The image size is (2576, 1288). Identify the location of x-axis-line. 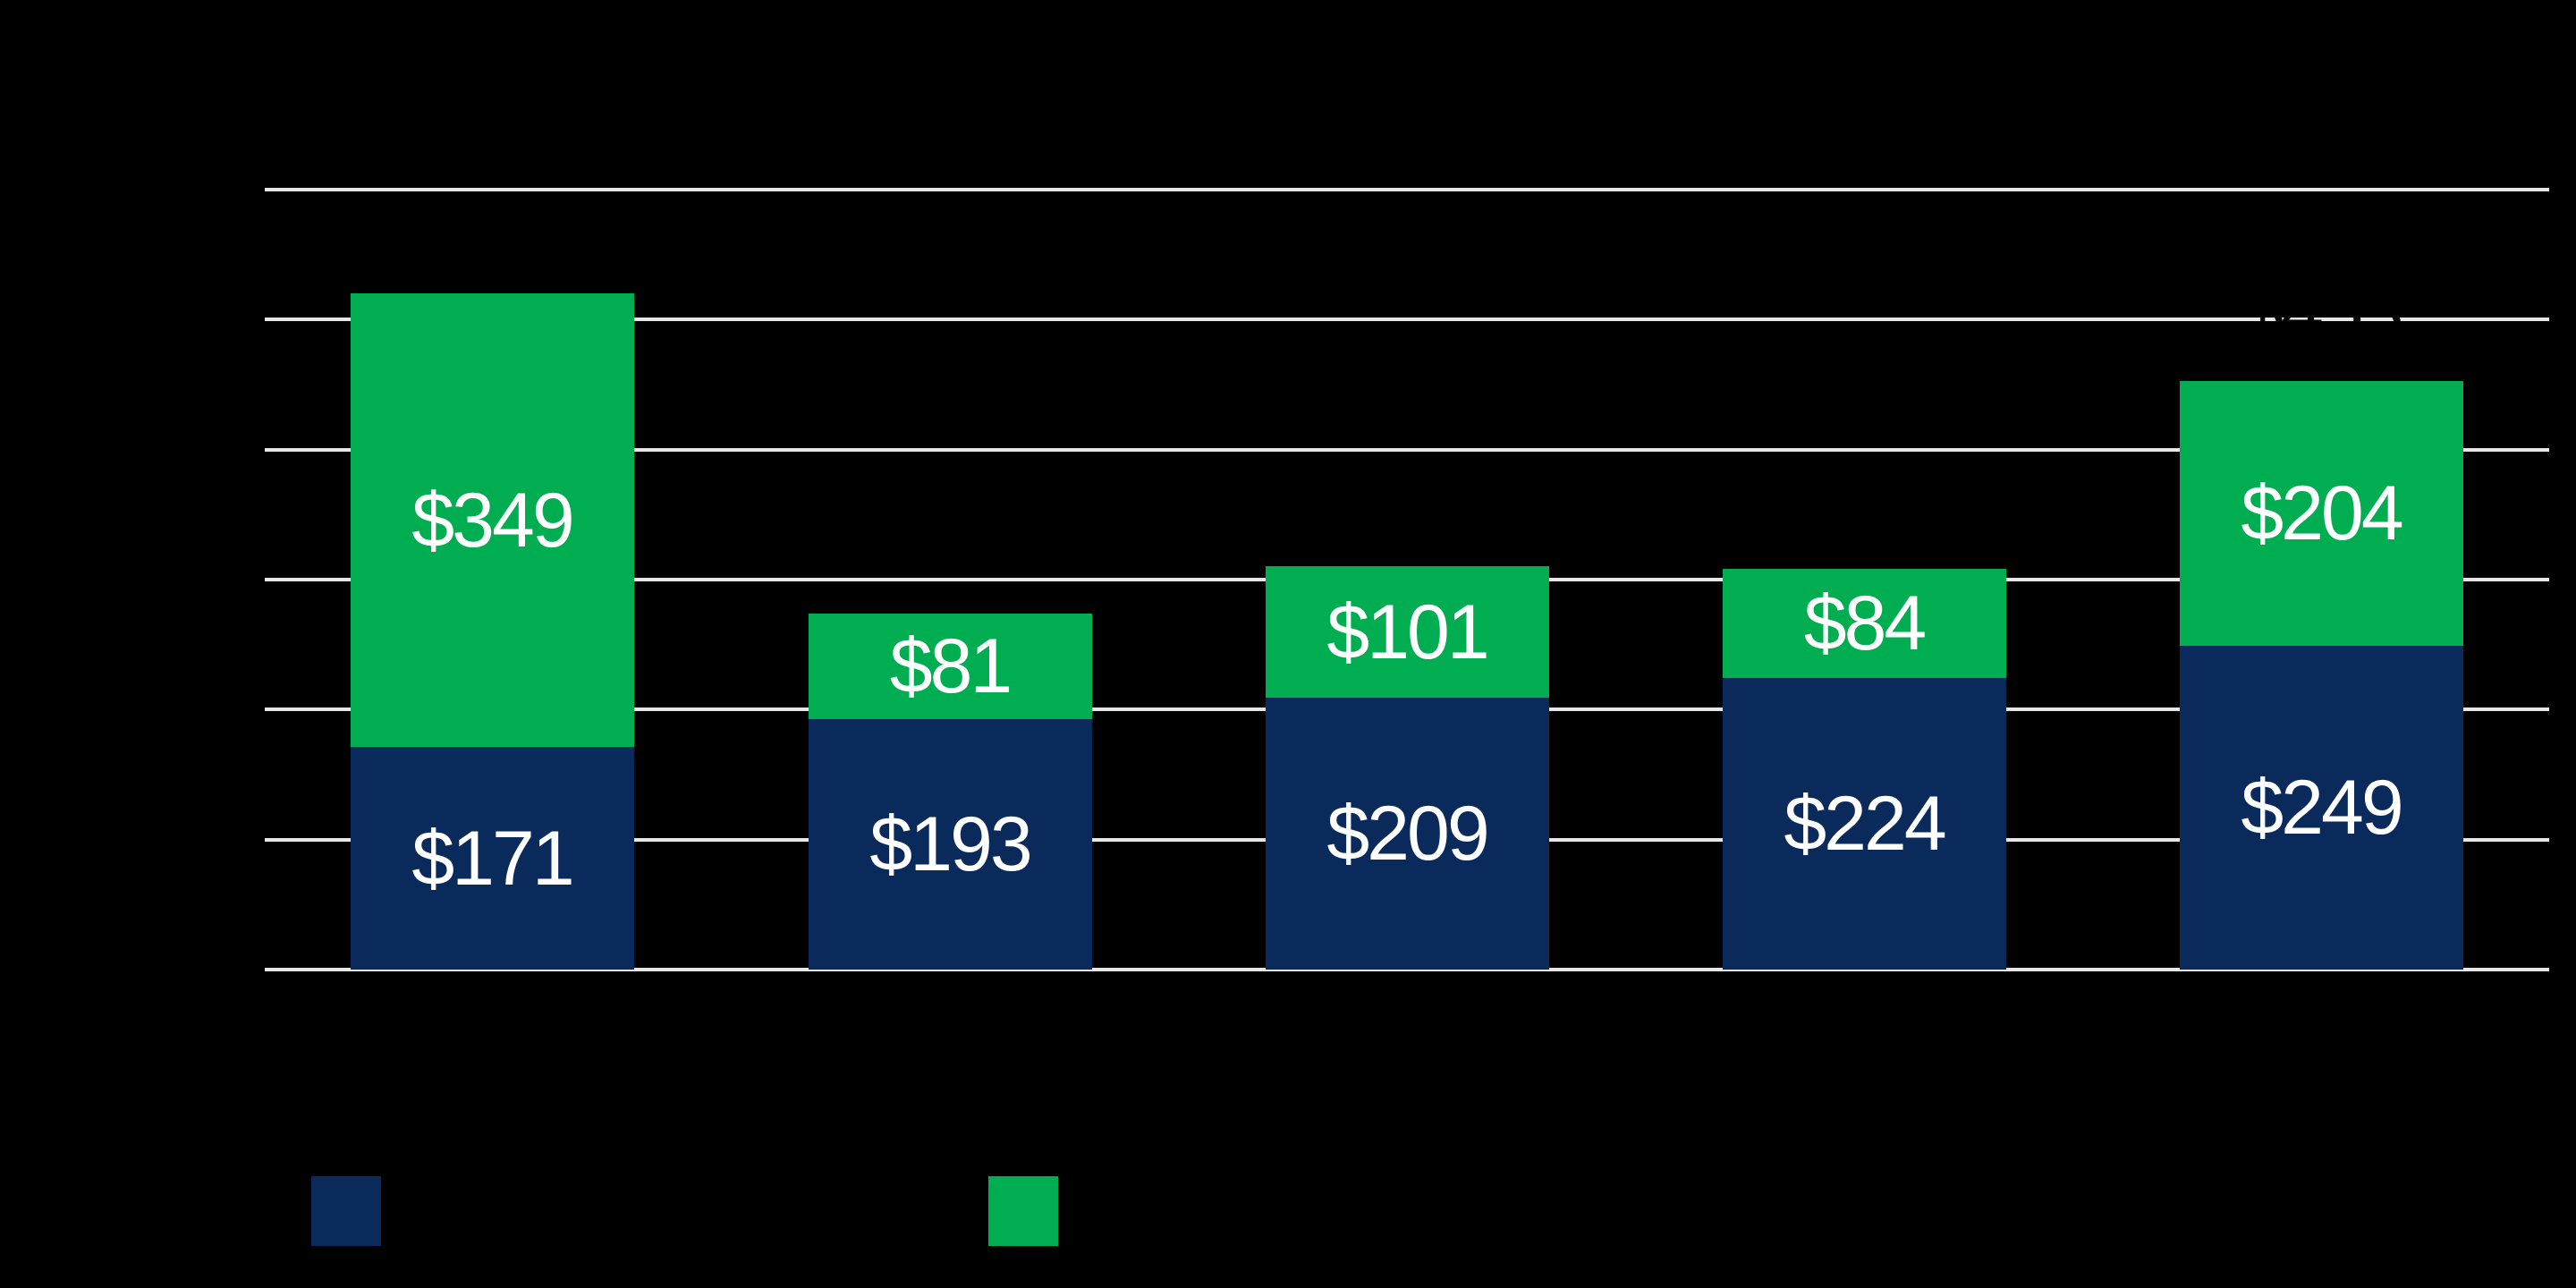
(1407, 969).